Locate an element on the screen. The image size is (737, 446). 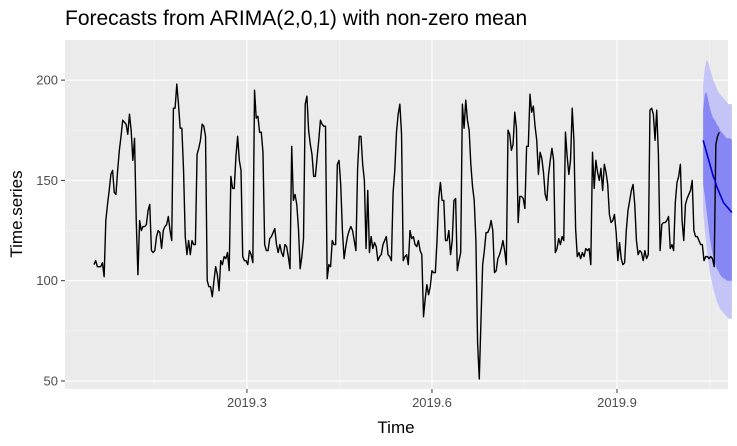
x-tick-label: 2019.6 is located at coordinates (432, 402).